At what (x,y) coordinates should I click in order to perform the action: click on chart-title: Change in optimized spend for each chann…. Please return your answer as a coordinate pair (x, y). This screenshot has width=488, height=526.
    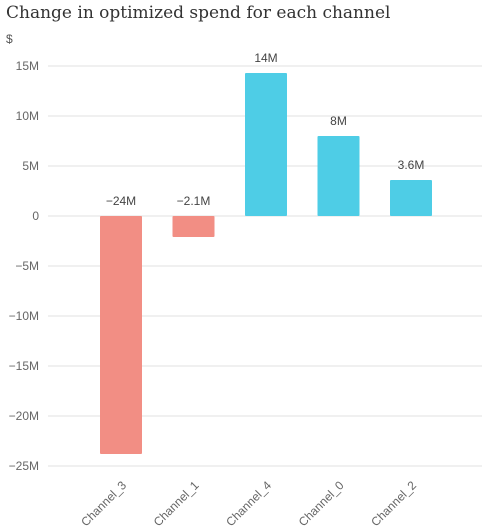
    Looking at the image, I should click on (198, 13).